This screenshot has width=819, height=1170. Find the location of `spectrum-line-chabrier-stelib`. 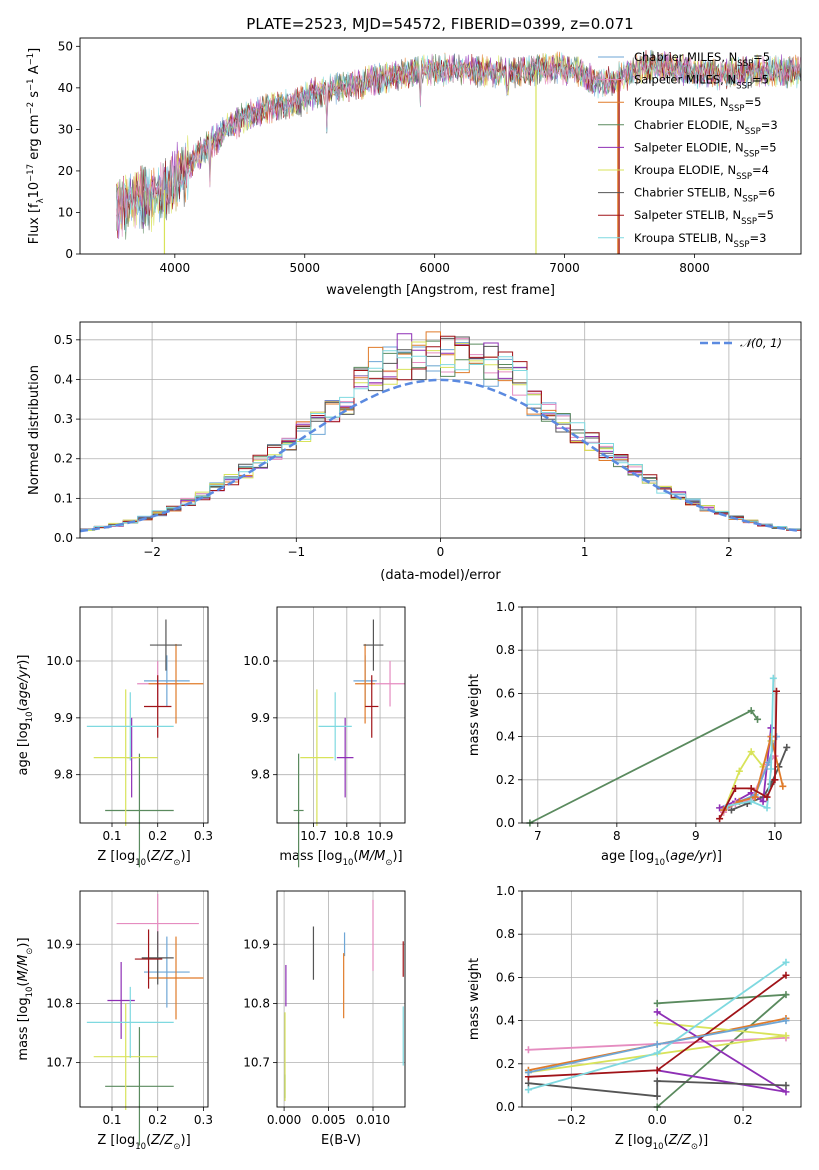

spectrum-line-chabrier-stelib is located at coordinates (458, 141).